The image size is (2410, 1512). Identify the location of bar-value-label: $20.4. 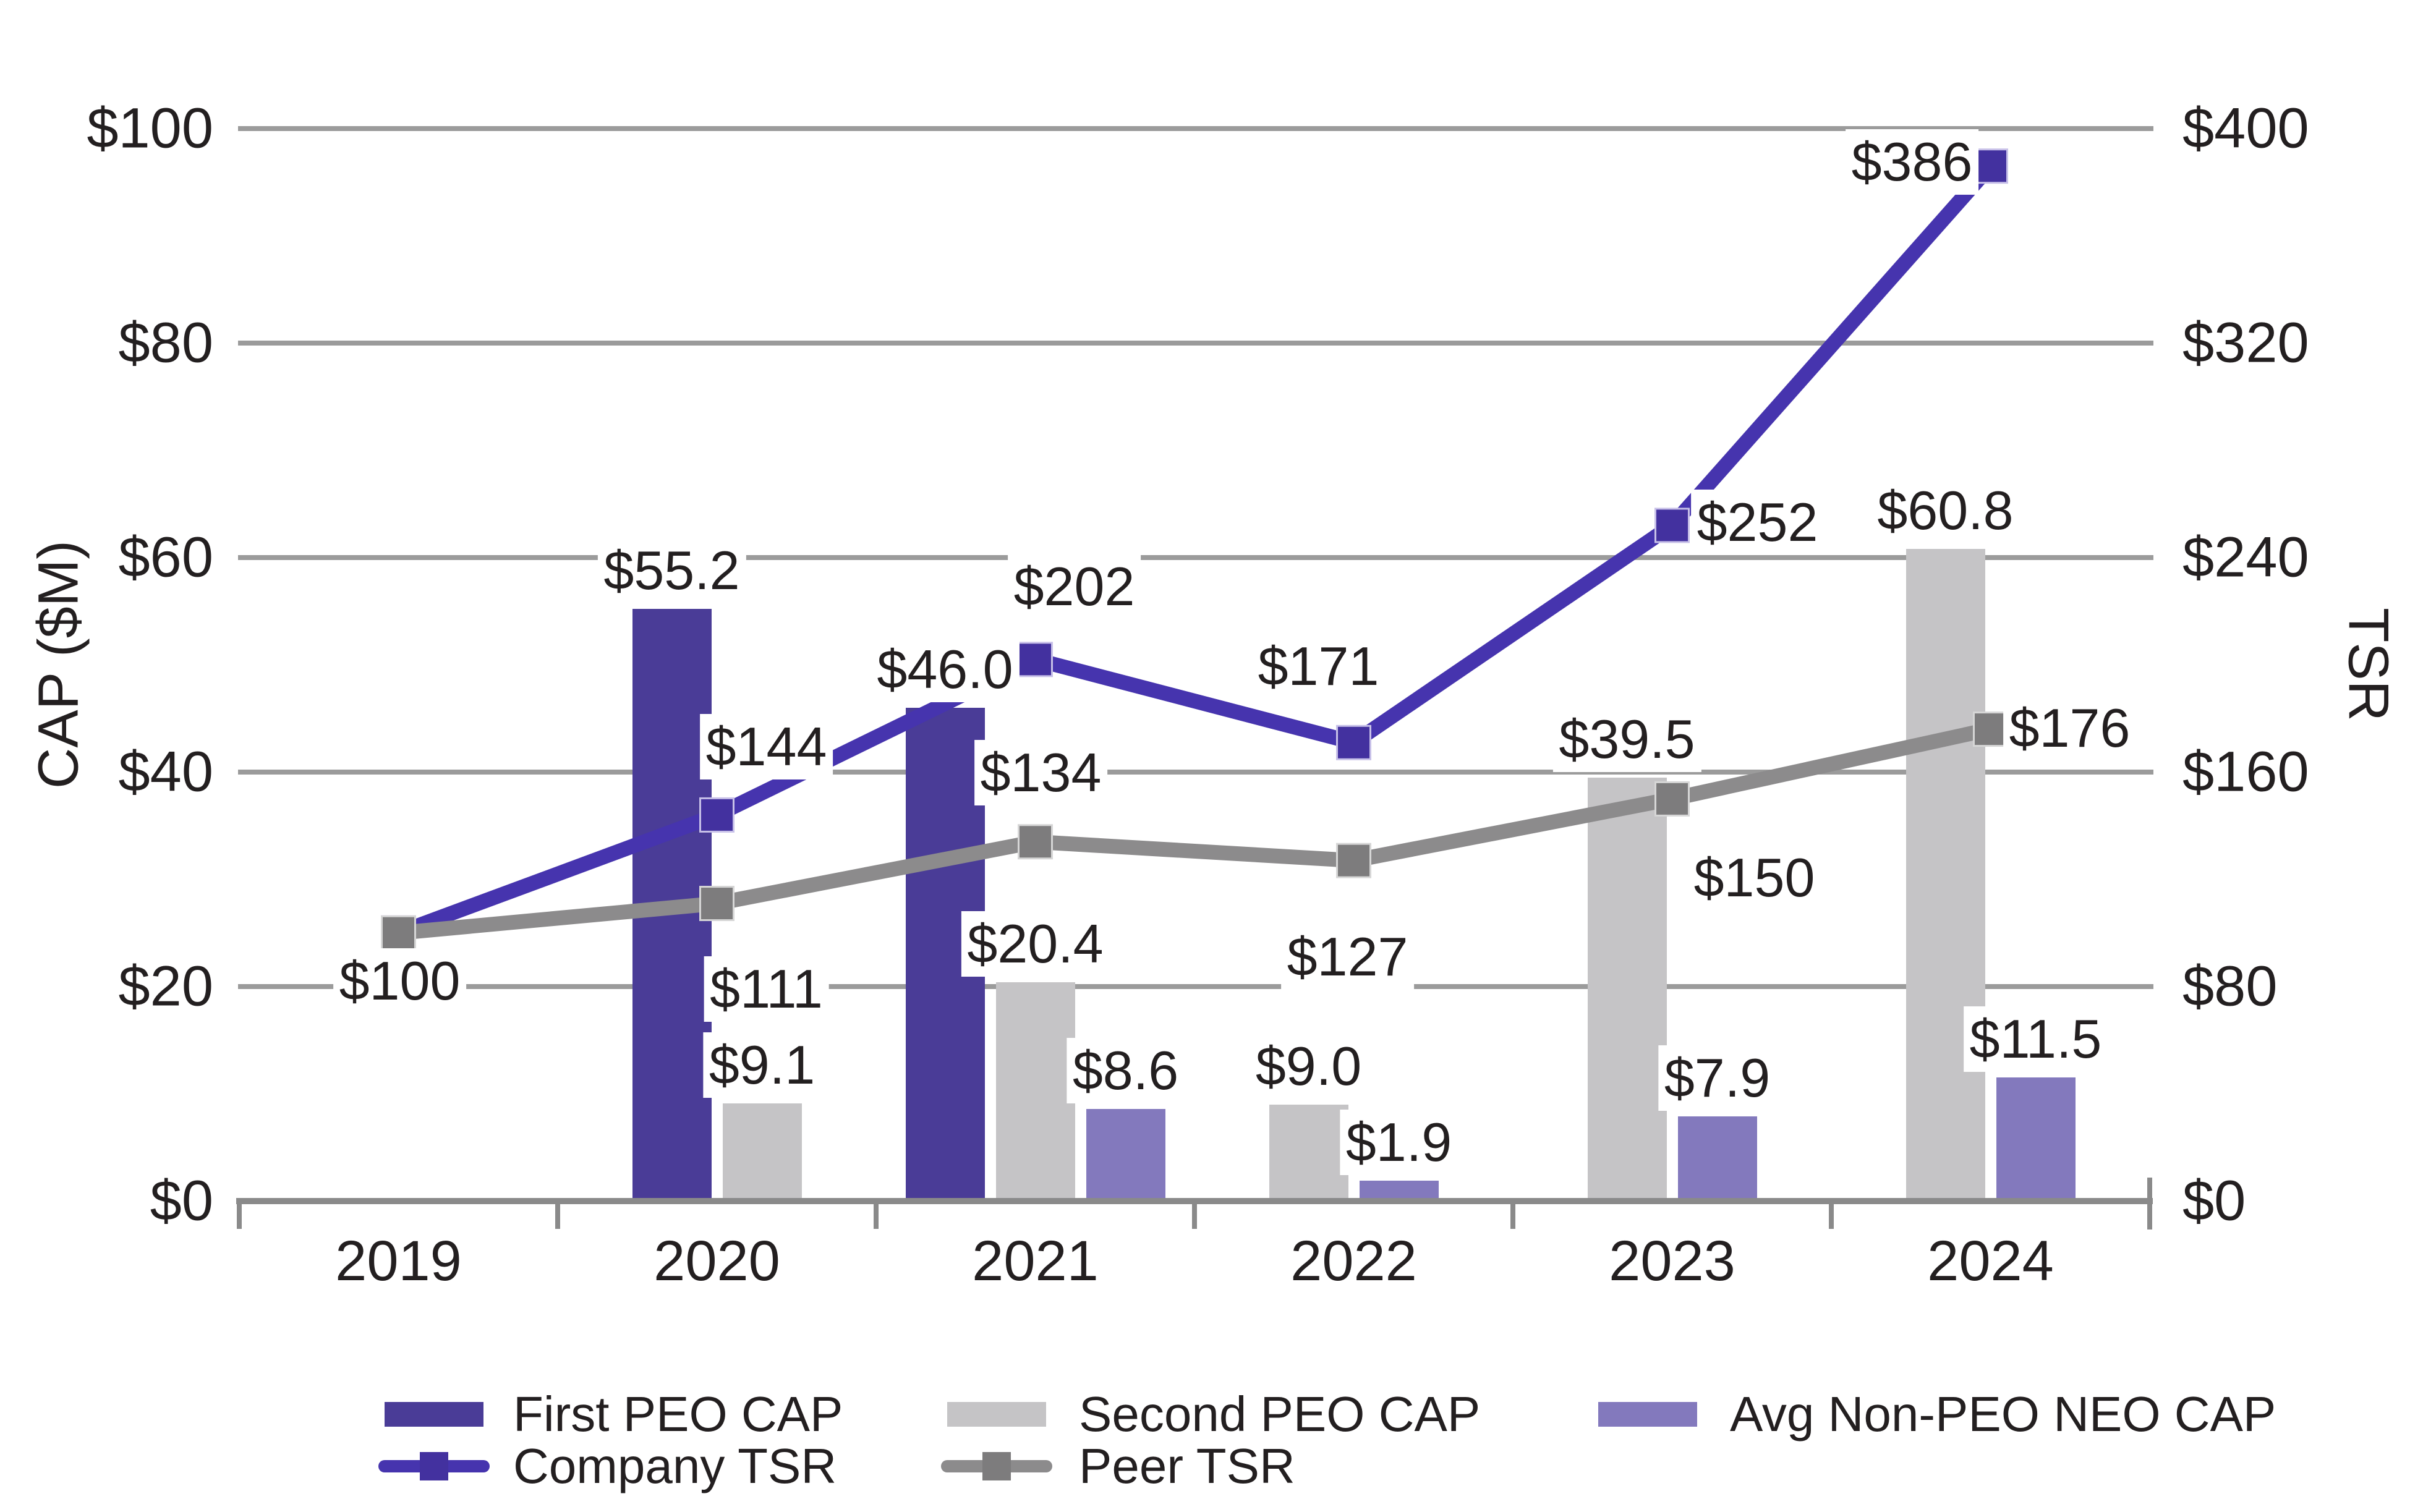
(1035, 944).